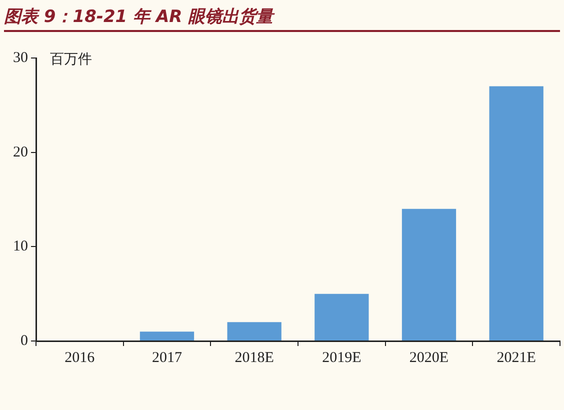  What do you see at coordinates (20, 246) in the screenshot?
I see `y-tick-label: 10` at bounding box center [20, 246].